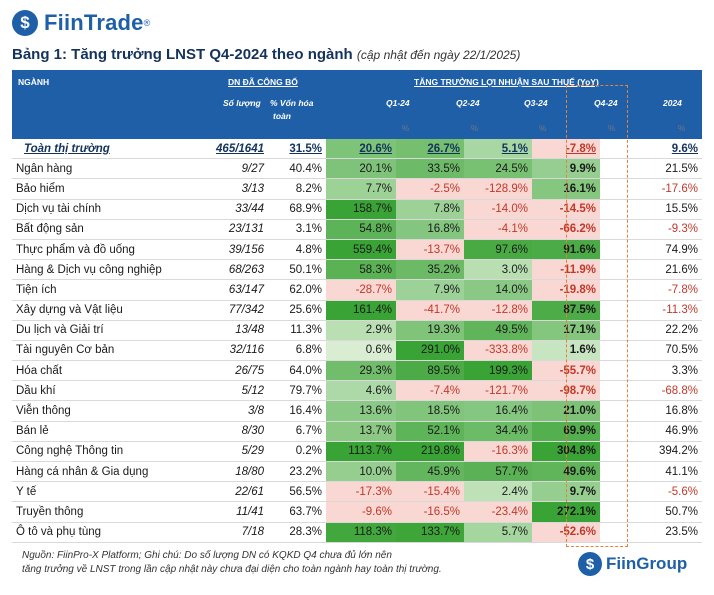 This screenshot has height=595, width=714. What do you see at coordinates (566, 532) in the screenshot?
I see `row-q4: -52.6%` at bounding box center [566, 532].